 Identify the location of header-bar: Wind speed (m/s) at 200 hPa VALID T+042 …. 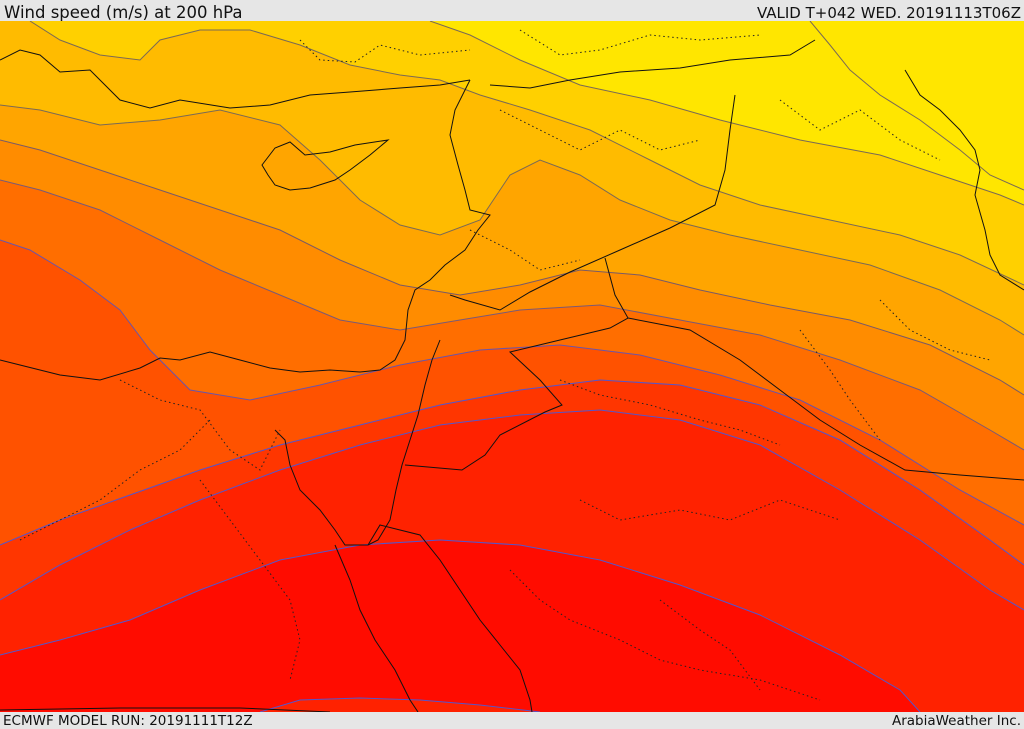
(512, 11).